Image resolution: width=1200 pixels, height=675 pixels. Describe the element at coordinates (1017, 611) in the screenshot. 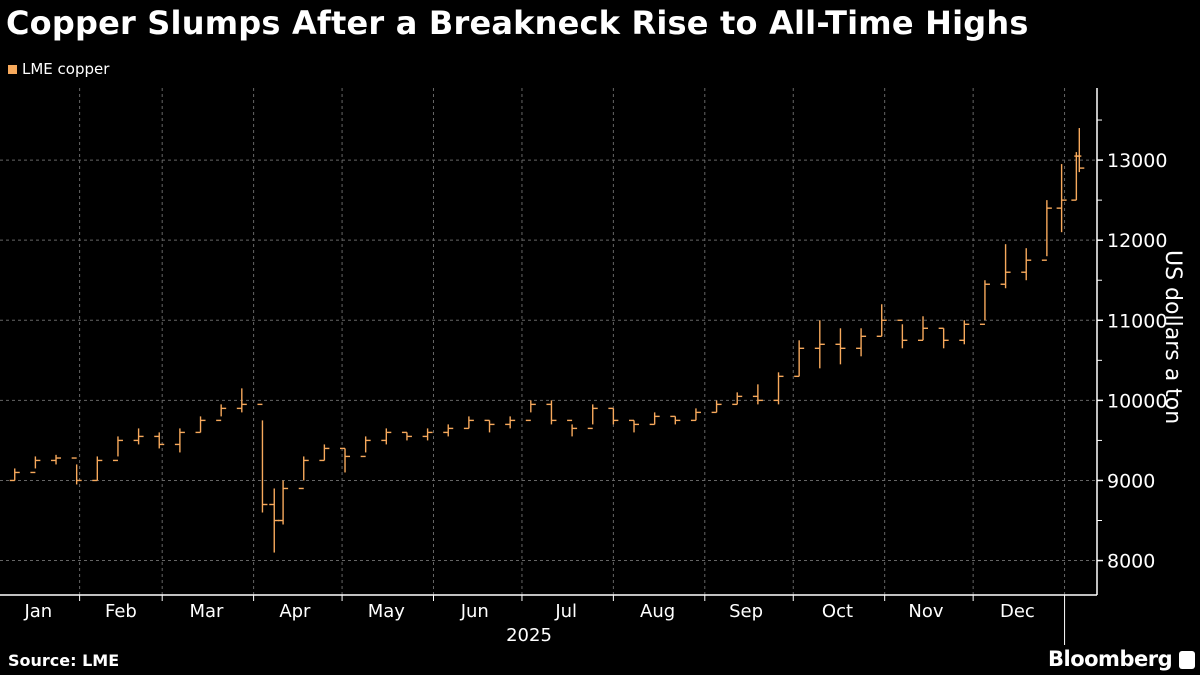

I see `x-tick-label: Dec` at that location.